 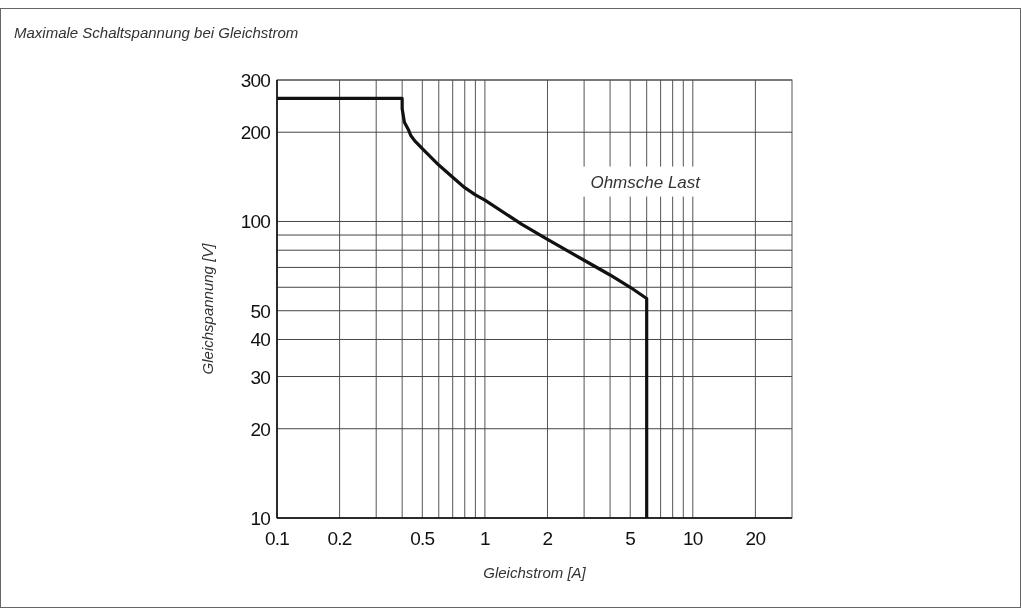 What do you see at coordinates (260, 339) in the screenshot?
I see `y-tick-label: 40` at bounding box center [260, 339].